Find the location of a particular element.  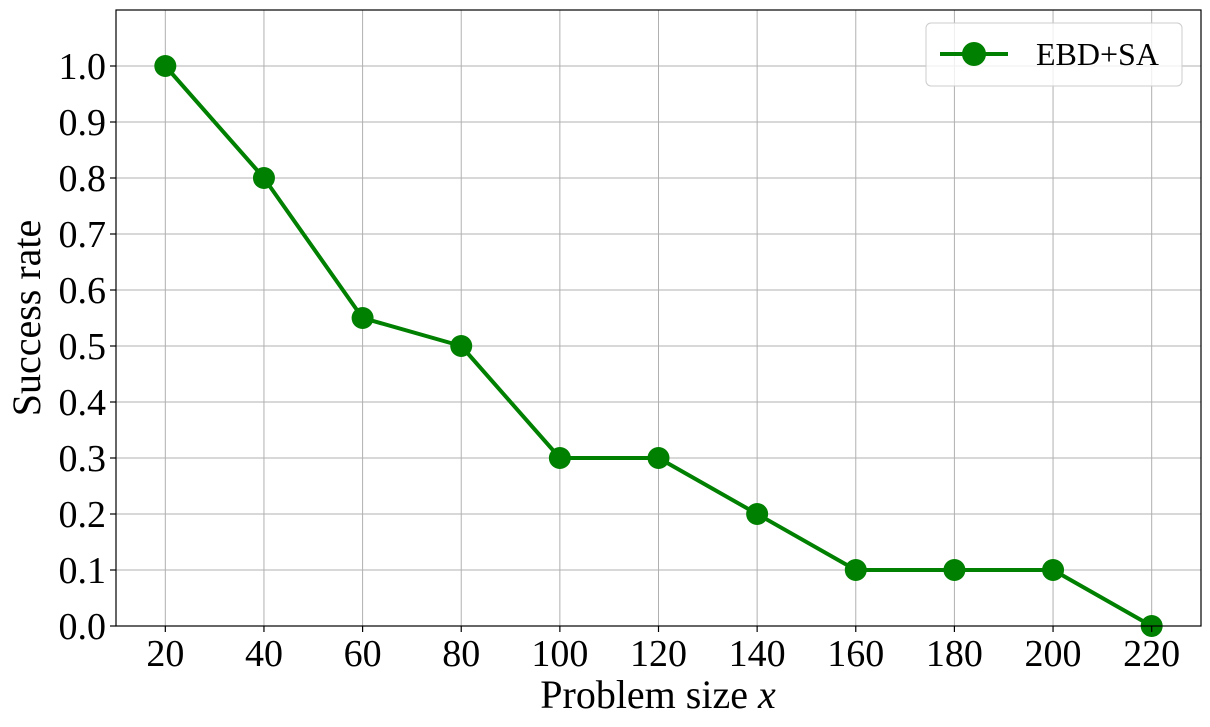

legend-box is located at coordinates (1054, 54).